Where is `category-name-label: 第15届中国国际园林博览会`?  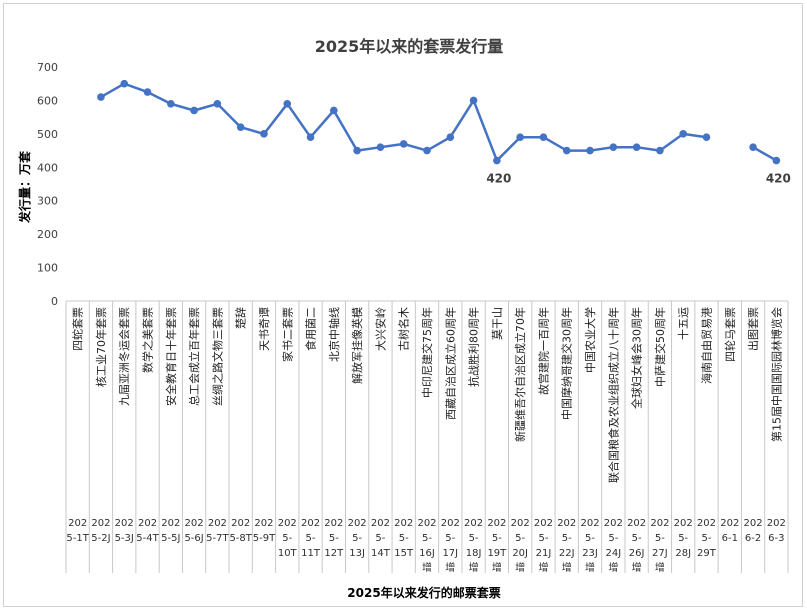 category-name-label: 第15届中国国际园林博览会 is located at coordinates (776, 374).